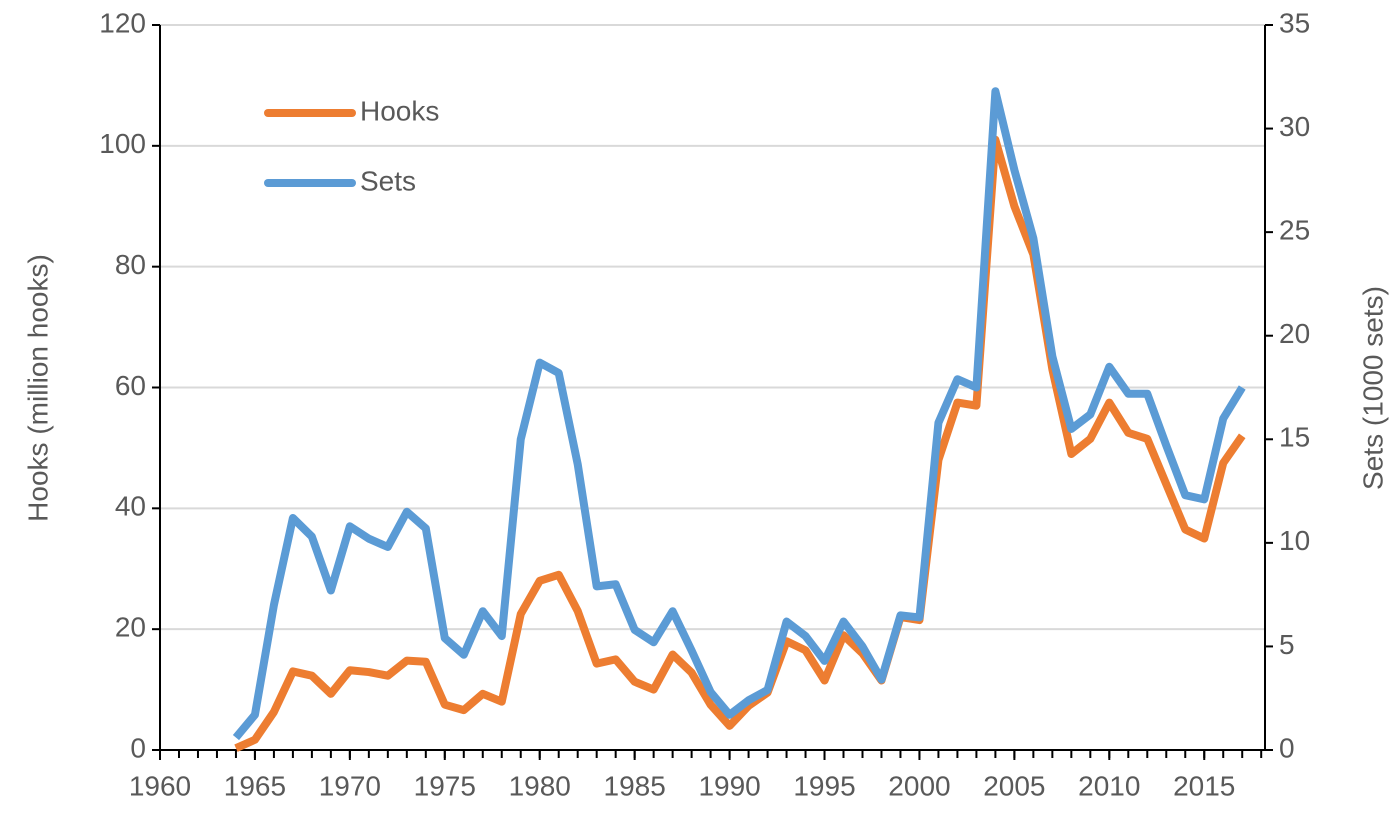 The height and width of the screenshot is (815, 1399). Describe the element at coordinates (1294, 230) in the screenshot. I see `y2-tick-label: 25` at that location.